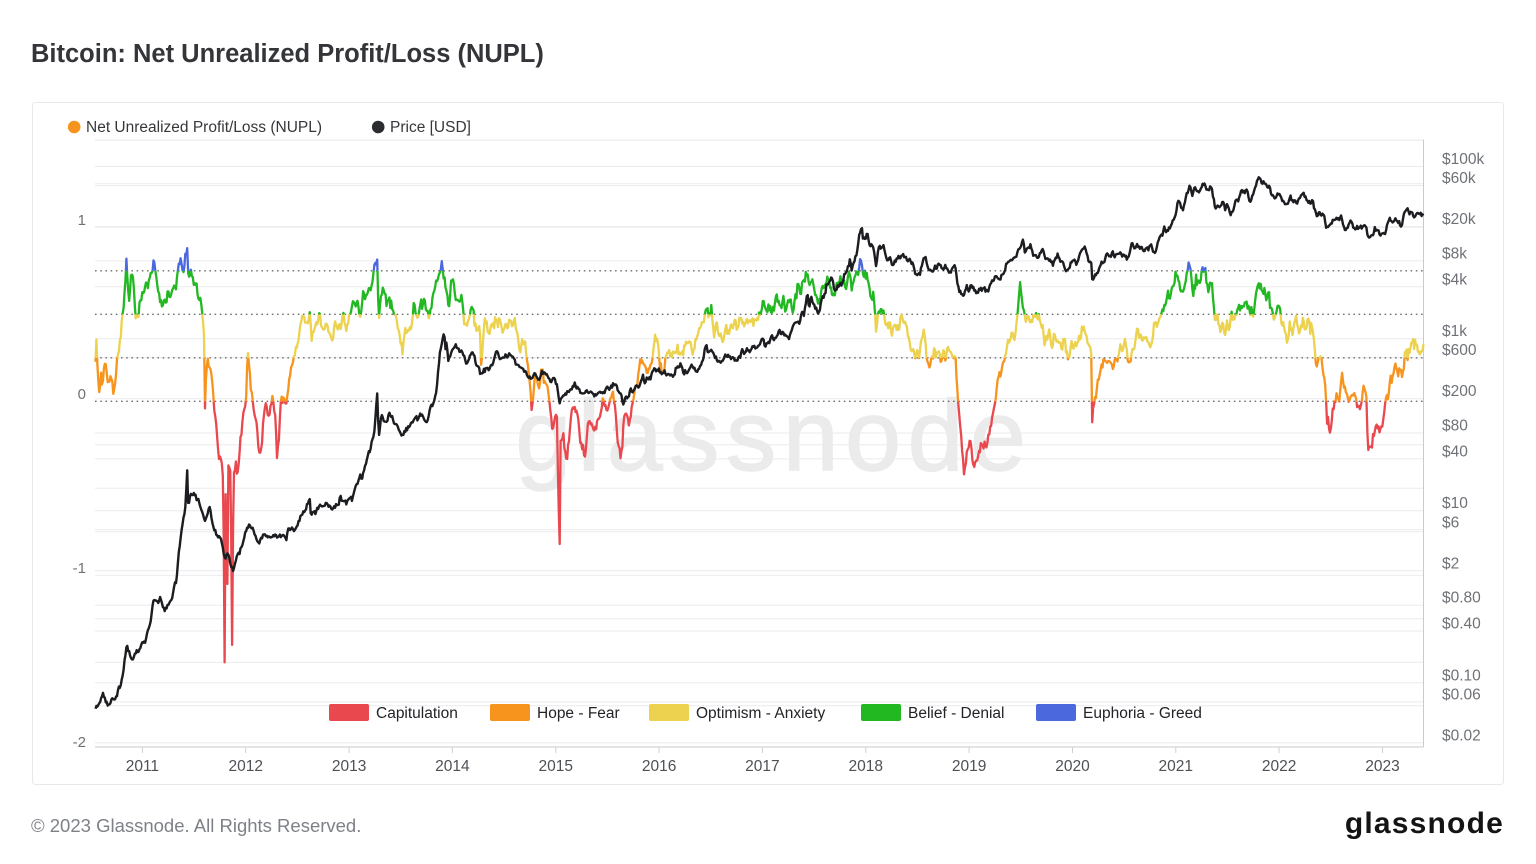 The height and width of the screenshot is (864, 1536). Describe the element at coordinates (1459, 350) in the screenshot. I see `svg-text: $600` at that location.